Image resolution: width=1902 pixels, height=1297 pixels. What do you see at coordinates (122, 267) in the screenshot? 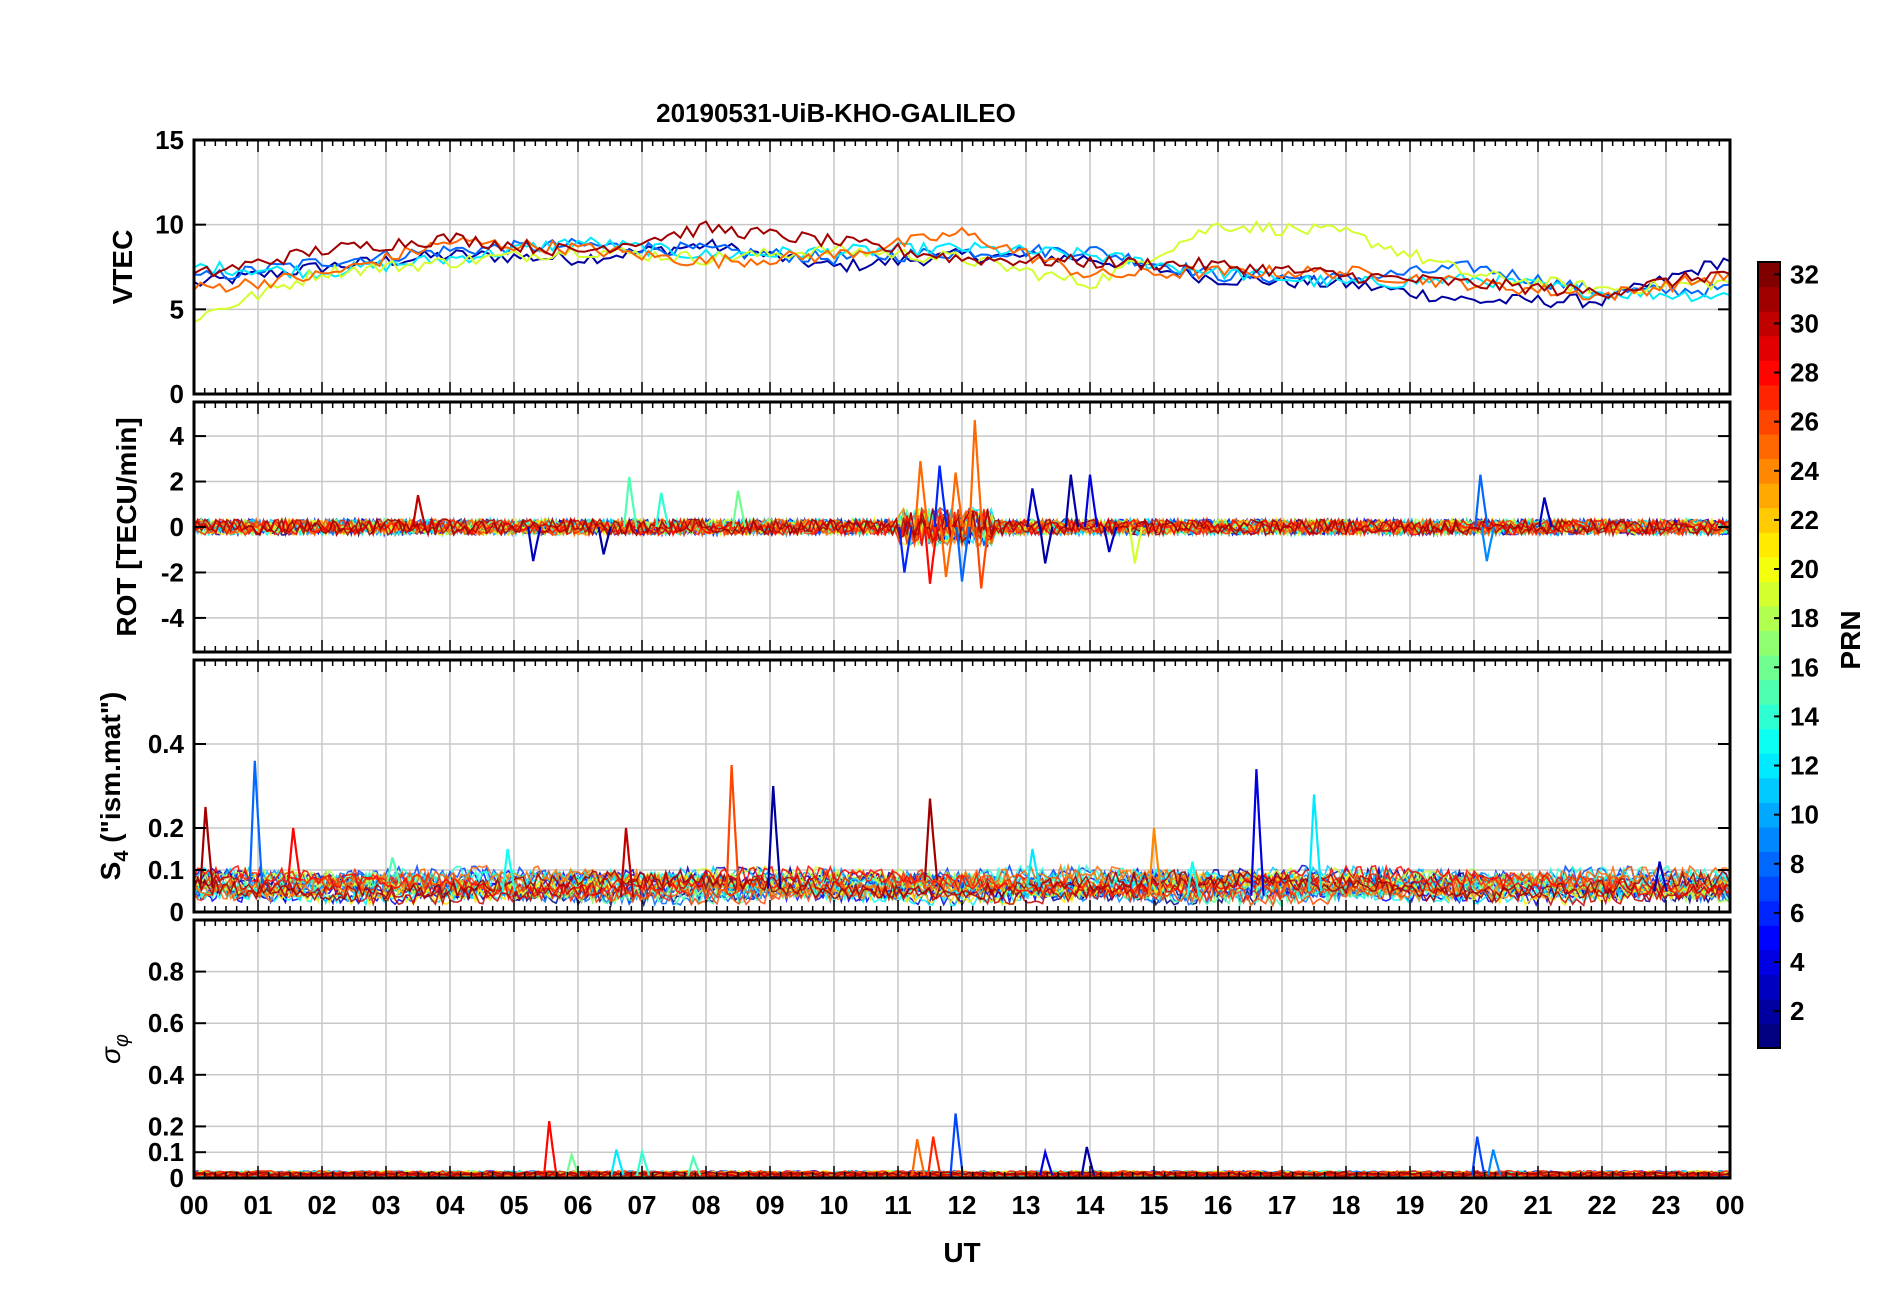
I see `y-axis-label-vtec: VTEC` at bounding box center [122, 267].